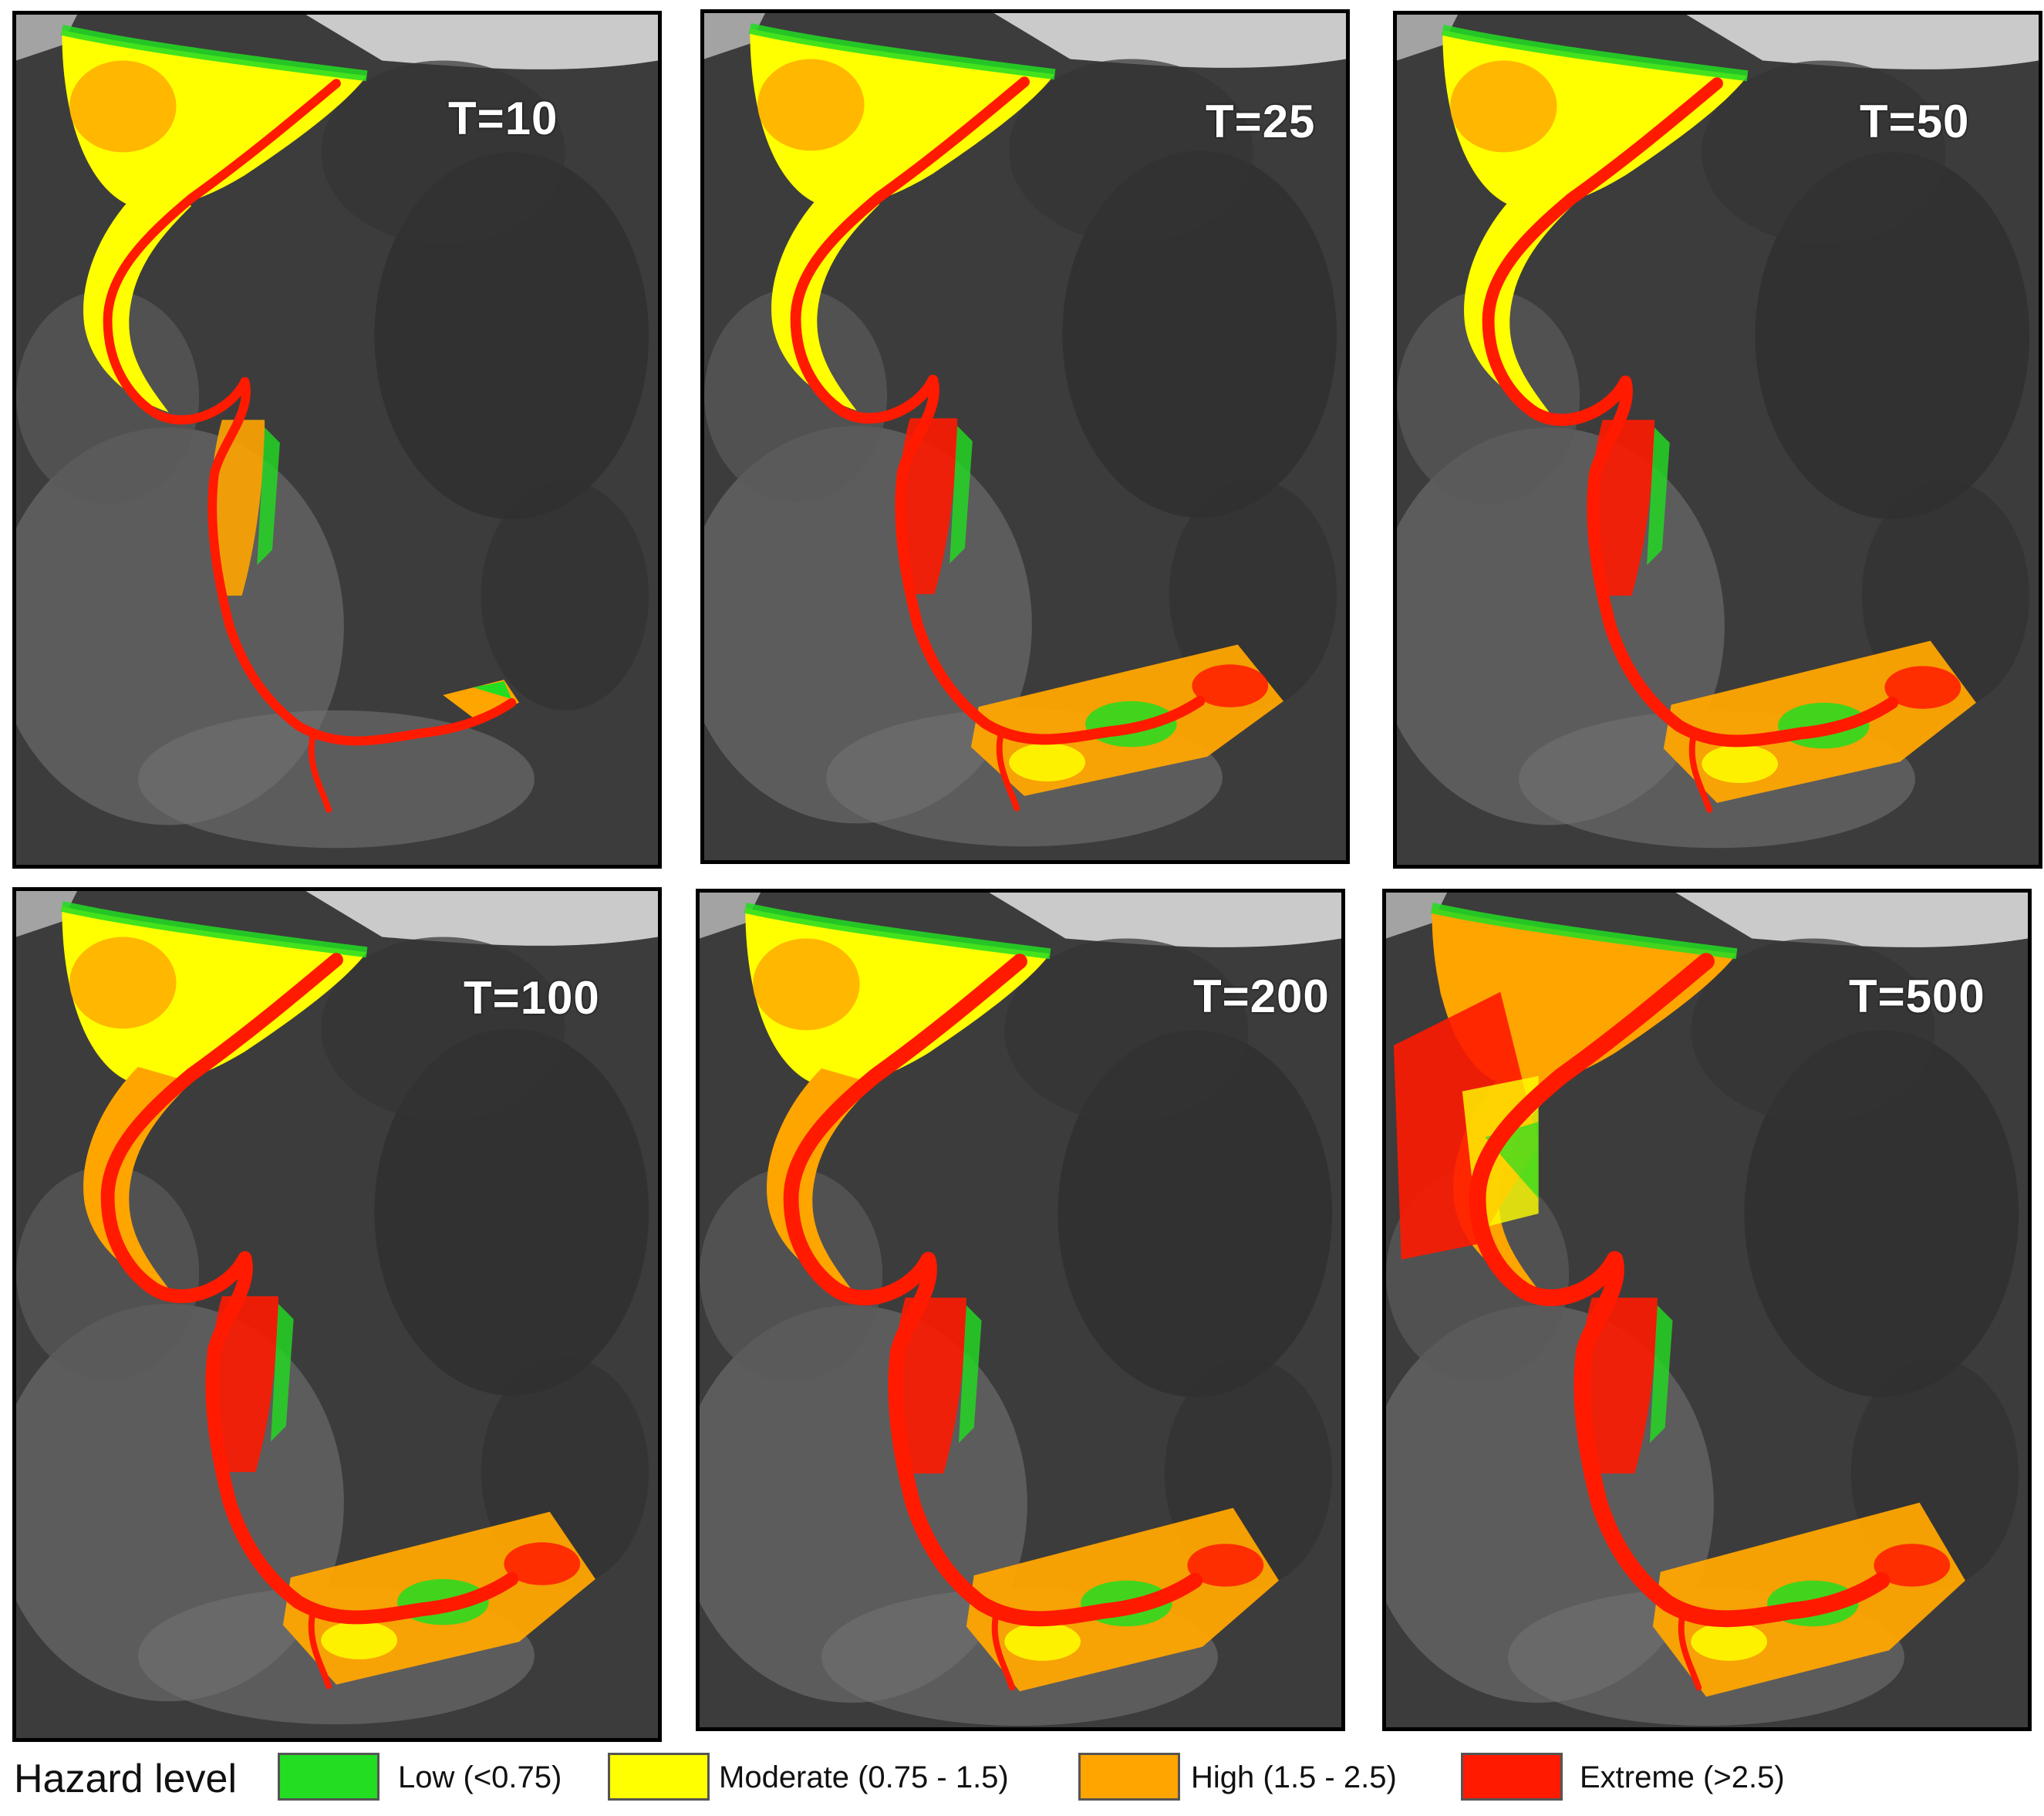 This screenshot has height=1816, width=2044. I want to click on flood-map-t100, so click(337, 1314).